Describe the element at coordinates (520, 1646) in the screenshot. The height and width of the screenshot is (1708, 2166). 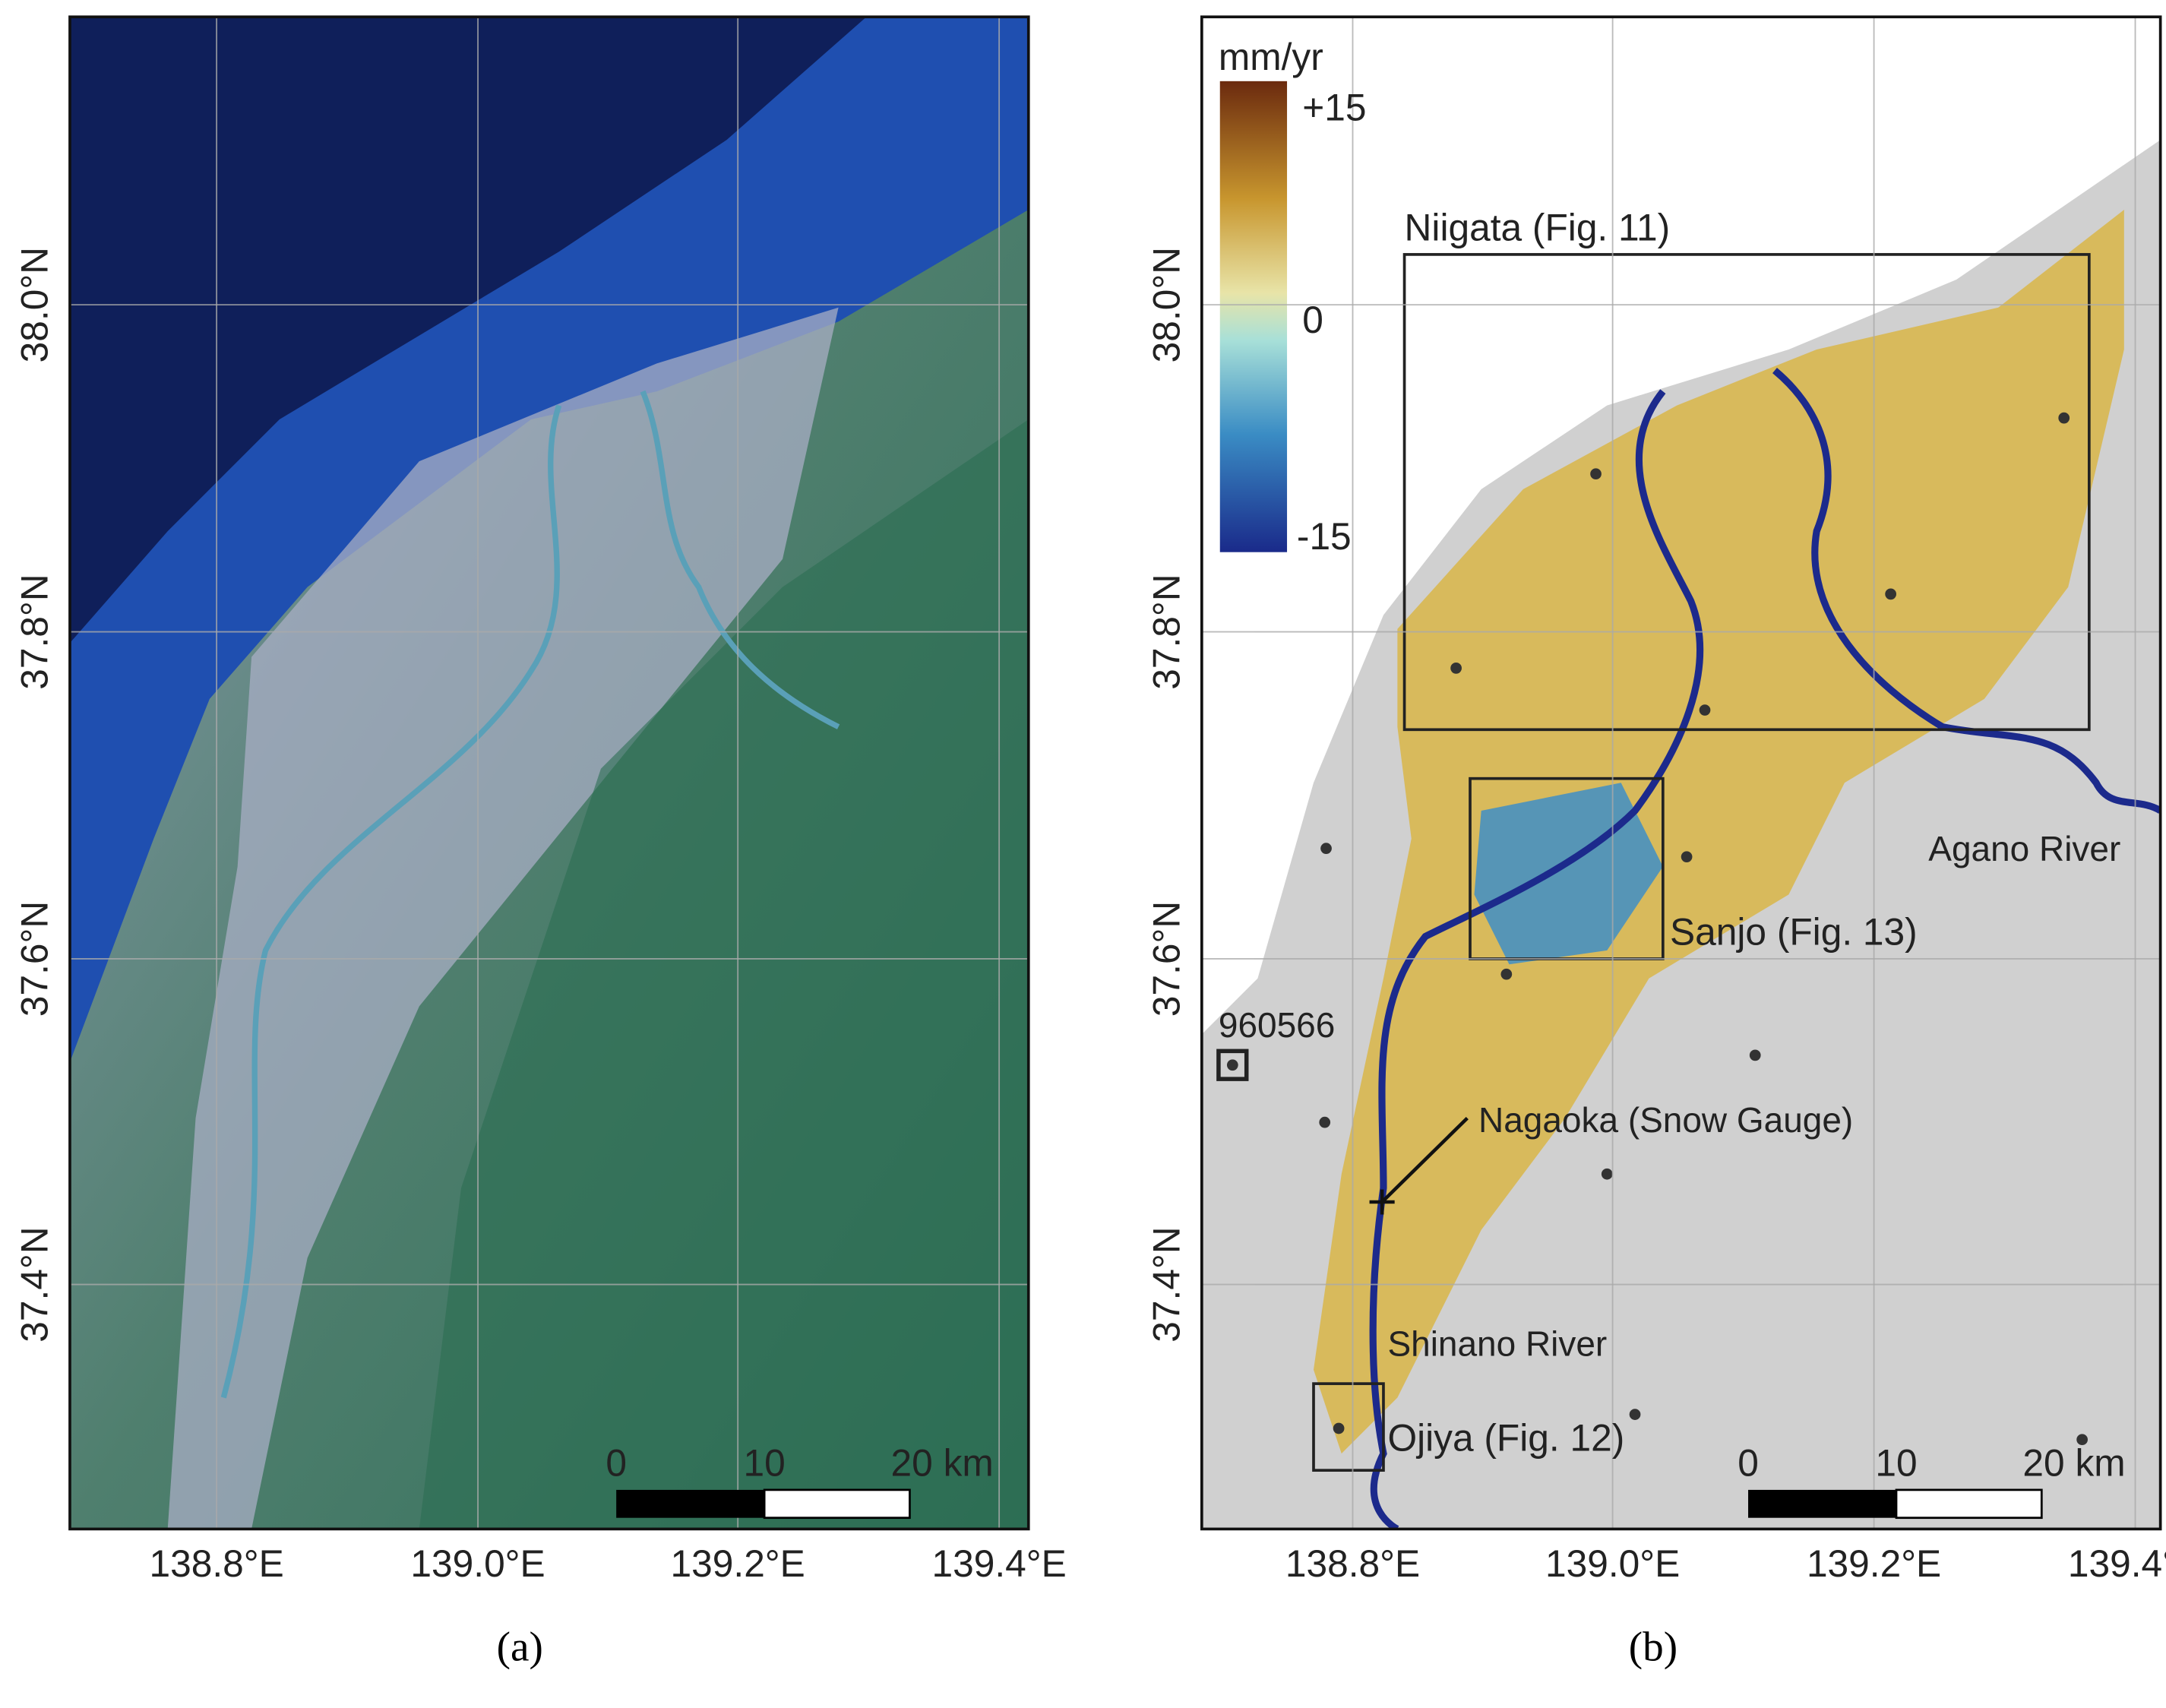
I see `panel-caption: (a)` at that location.